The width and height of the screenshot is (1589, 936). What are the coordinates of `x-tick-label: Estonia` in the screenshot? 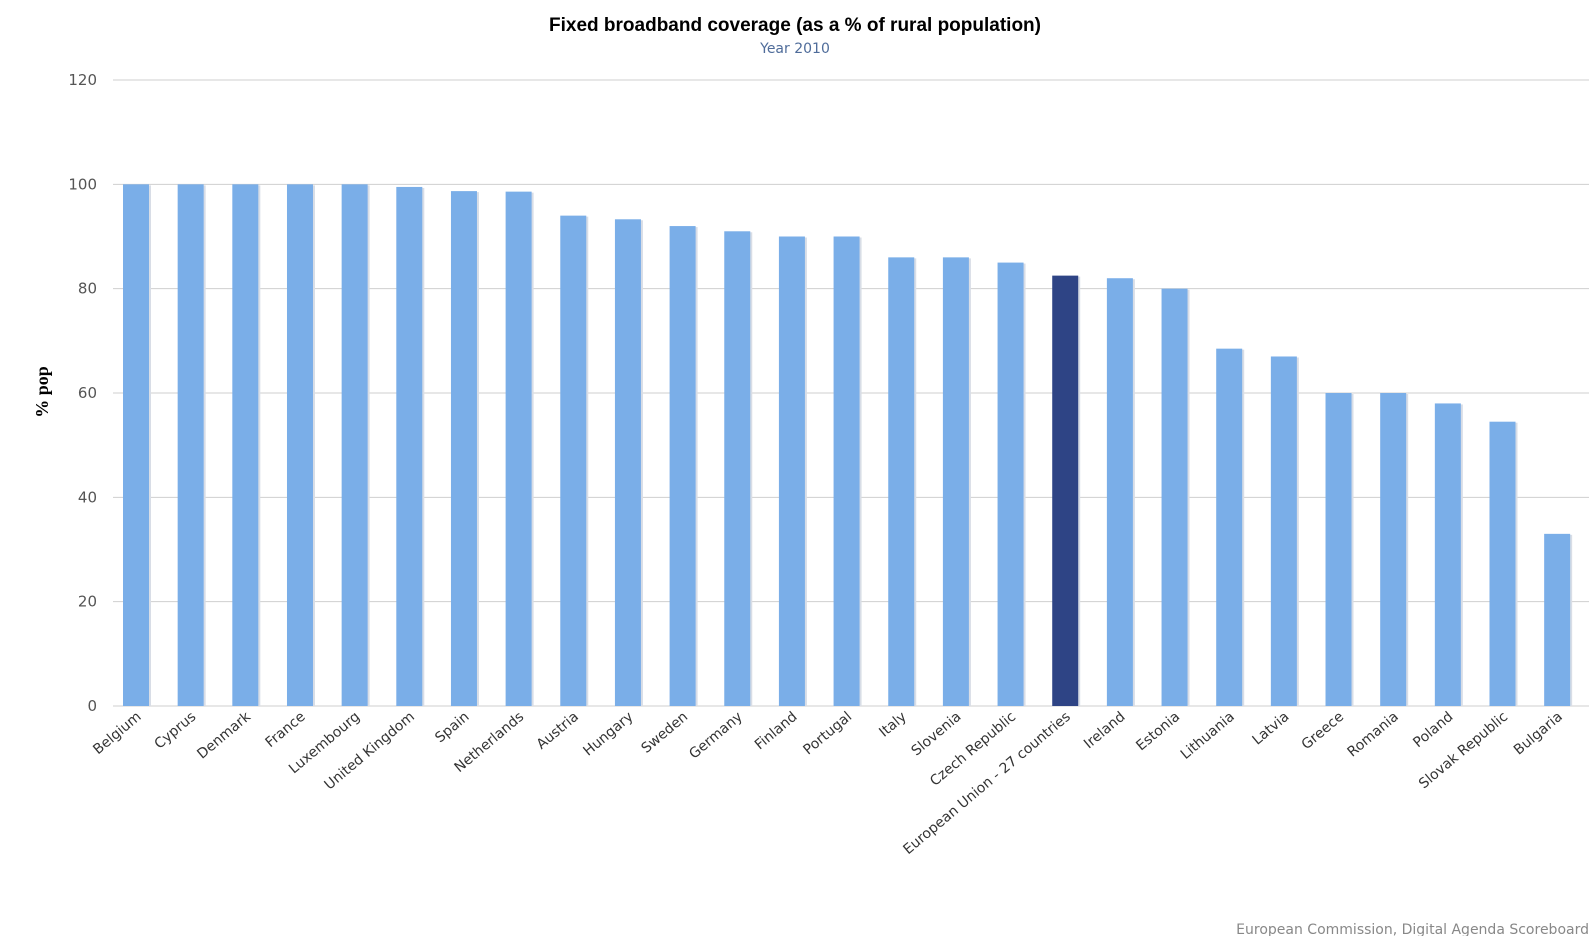 It's located at (1158, 731).